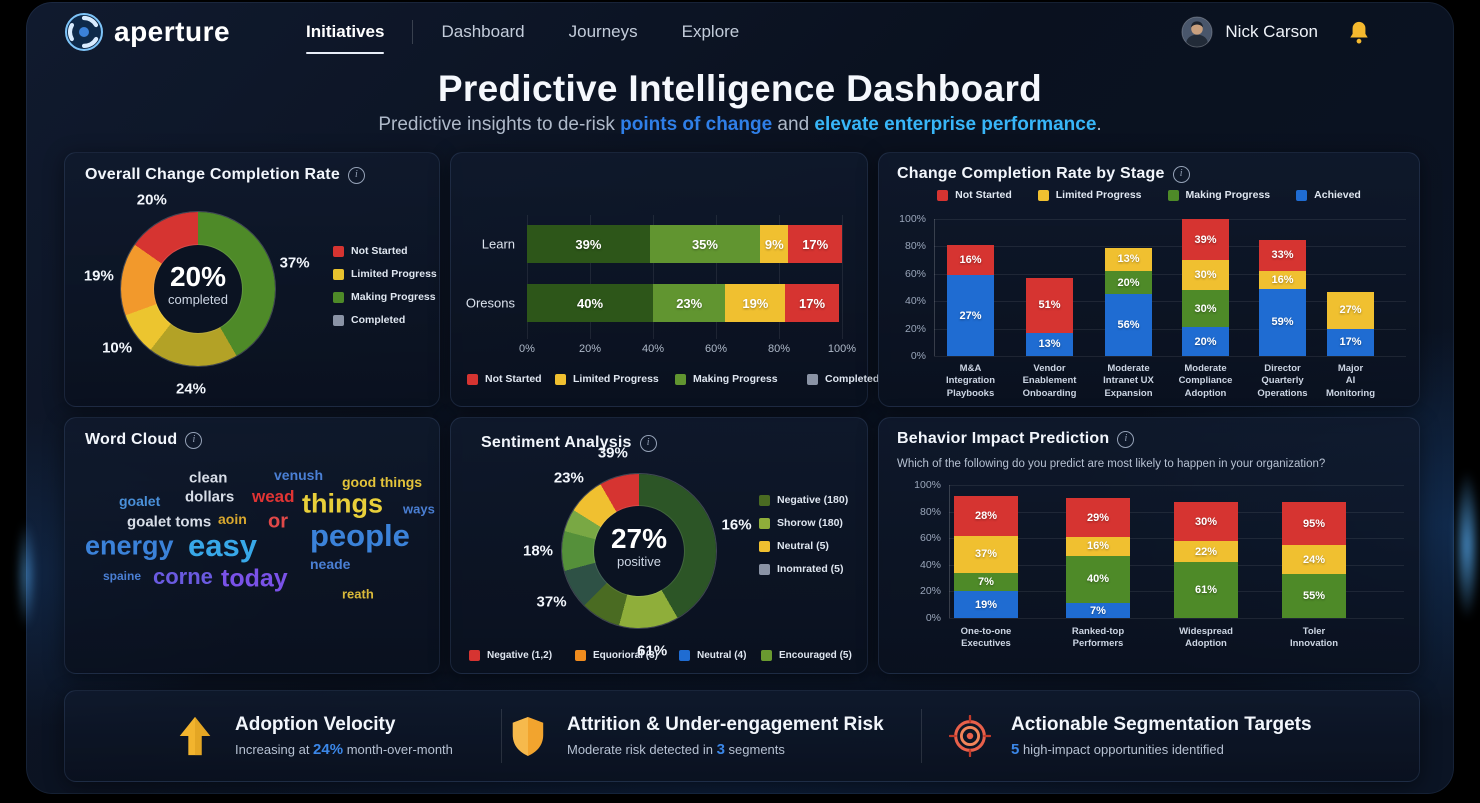 Image resolution: width=1480 pixels, height=803 pixels. I want to click on bar-segment: 17%, so click(815, 244).